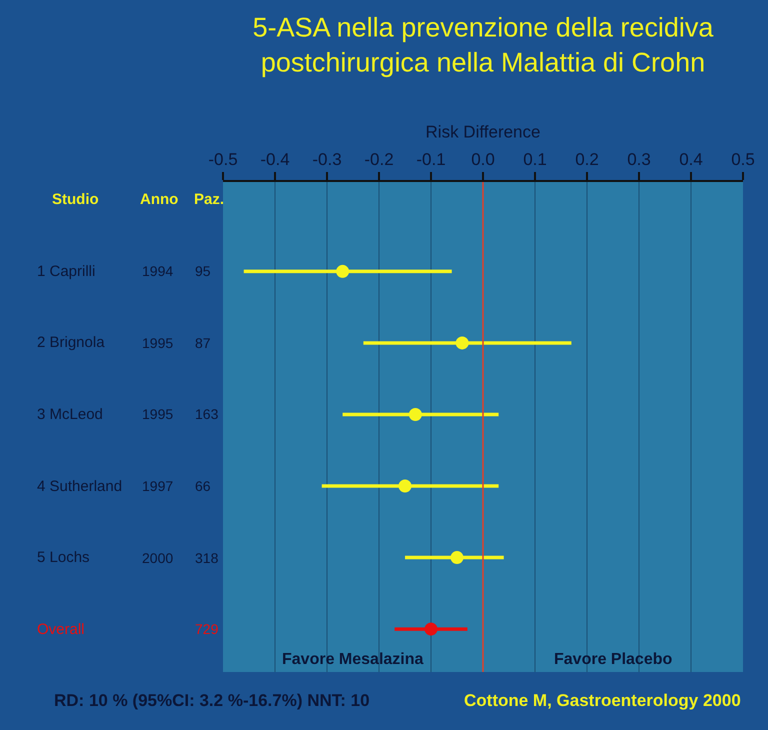 Image resolution: width=768 pixels, height=730 pixels. I want to click on x-tick-label: -0.2, so click(379, 160).